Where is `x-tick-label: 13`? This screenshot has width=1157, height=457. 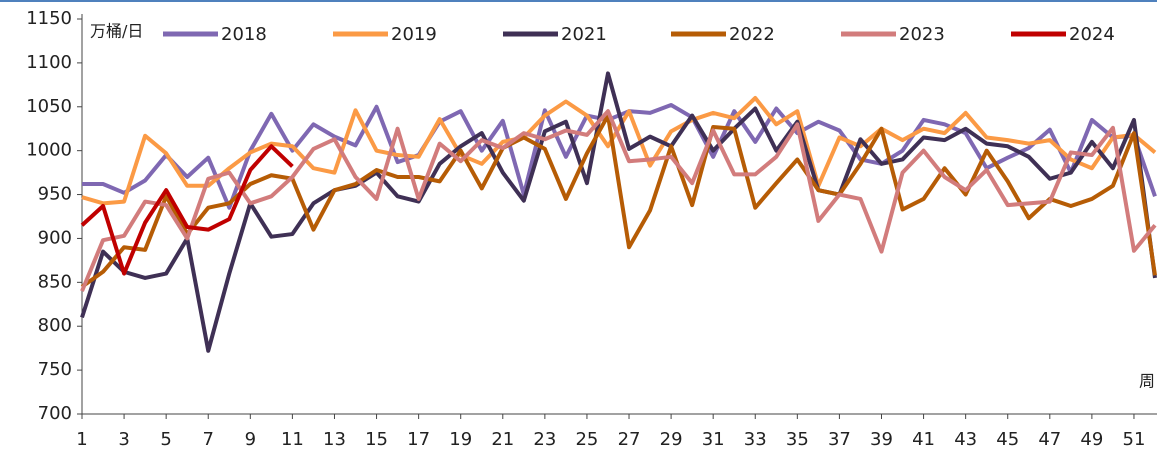
x-tick-label: 13 is located at coordinates (334, 439).